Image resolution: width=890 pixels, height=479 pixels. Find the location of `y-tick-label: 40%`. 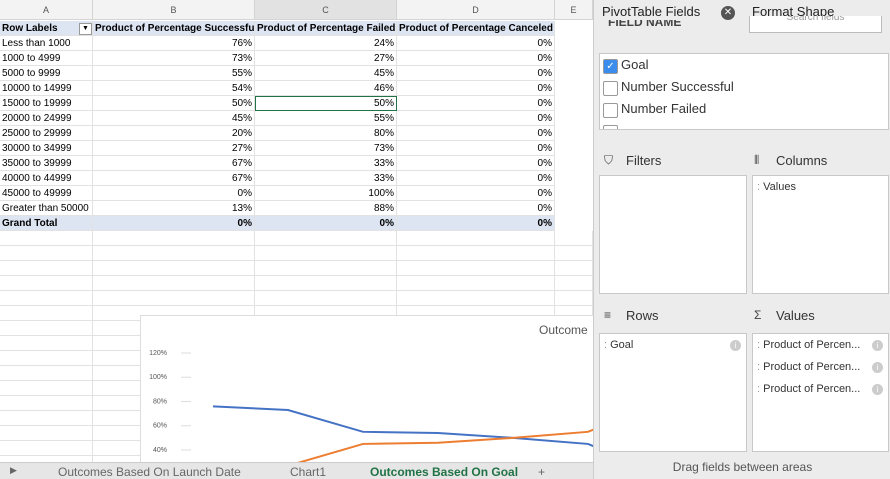

y-tick-label: 40% is located at coordinates (160, 450).